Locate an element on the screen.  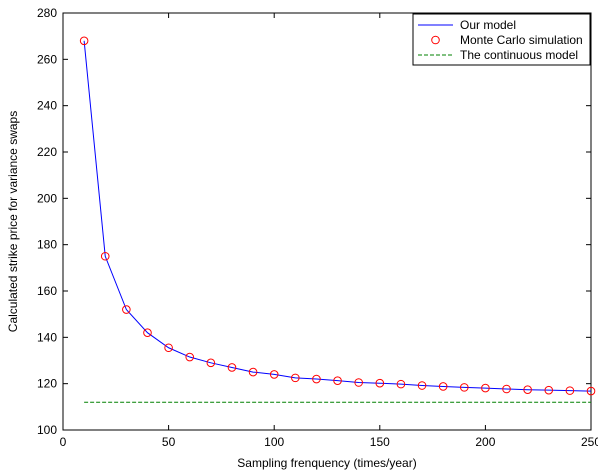
y-tick-label: 100 is located at coordinates (47, 430).